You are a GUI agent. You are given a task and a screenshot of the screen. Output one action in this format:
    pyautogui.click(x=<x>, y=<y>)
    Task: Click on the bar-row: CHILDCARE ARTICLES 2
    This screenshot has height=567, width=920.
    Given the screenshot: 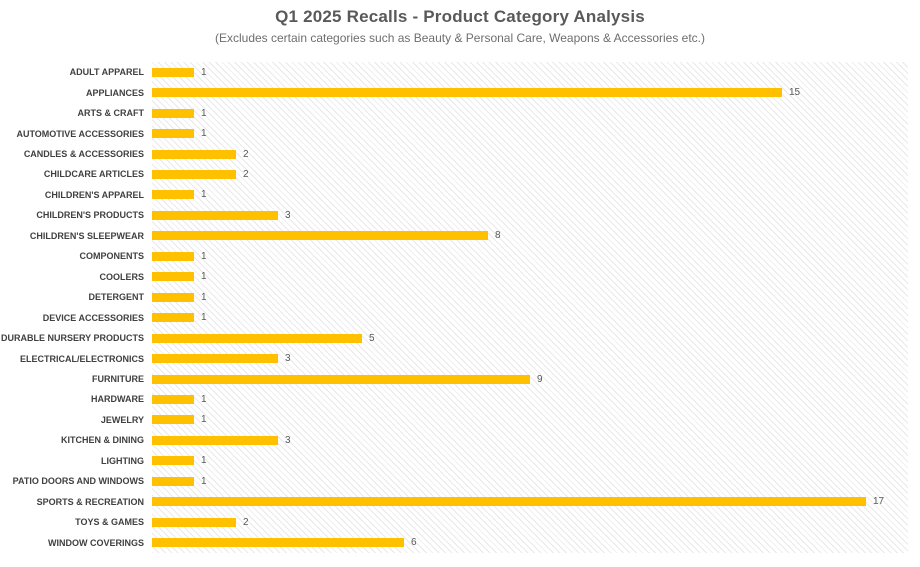 What is the action you would take?
    pyautogui.click(x=454, y=174)
    